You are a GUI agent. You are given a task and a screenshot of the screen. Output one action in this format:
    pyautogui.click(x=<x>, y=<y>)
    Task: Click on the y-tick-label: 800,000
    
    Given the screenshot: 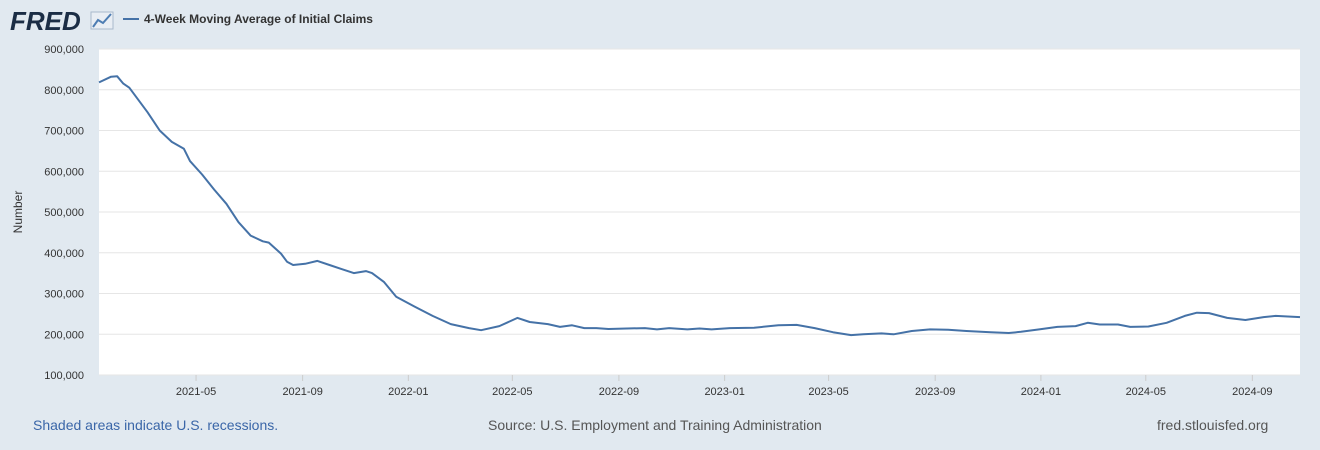 What is the action you would take?
    pyautogui.click(x=64, y=91)
    